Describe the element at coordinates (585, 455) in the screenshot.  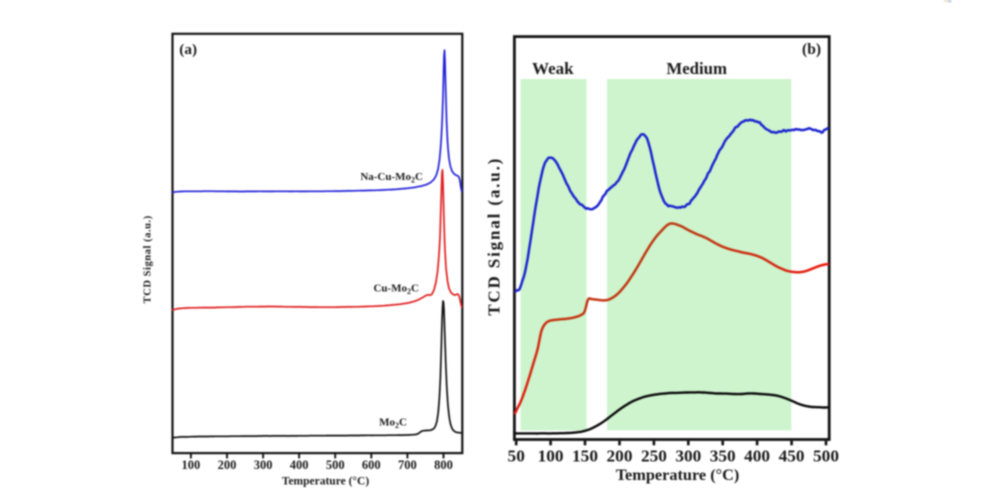
I see `svg-text: 150` at that location.